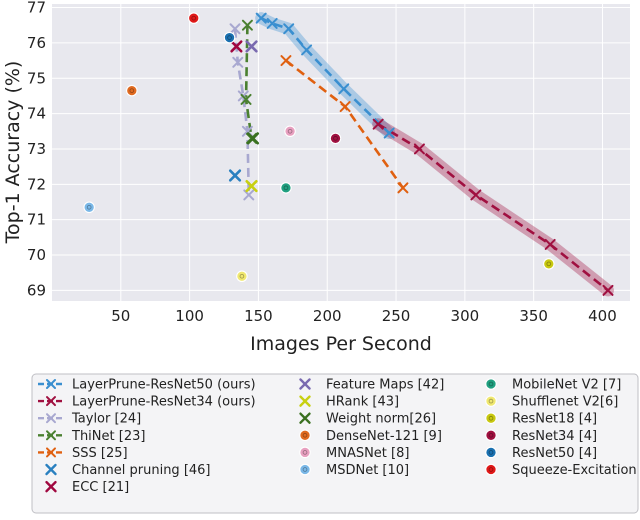 The height and width of the screenshot is (520, 640). Describe the element at coordinates (164, 402) in the screenshot. I see `legend-label: LayerPrune-ResNet34 (ours)` at that location.